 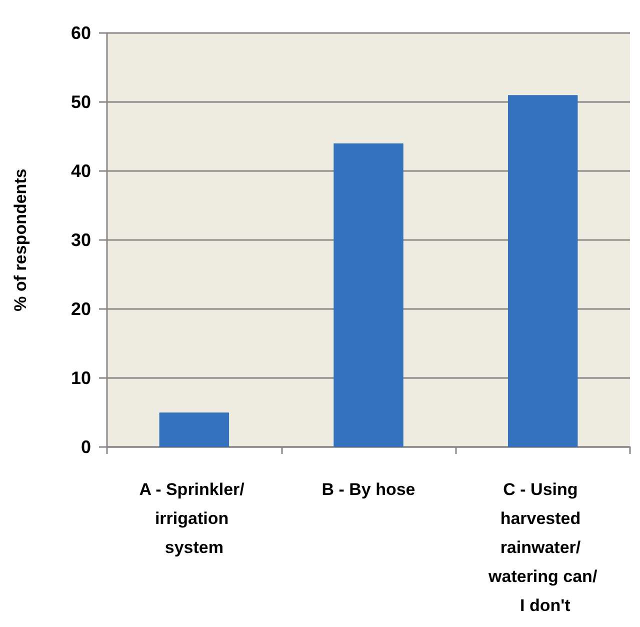 What do you see at coordinates (85, 447) in the screenshot?
I see `y-tick-label: 0` at bounding box center [85, 447].